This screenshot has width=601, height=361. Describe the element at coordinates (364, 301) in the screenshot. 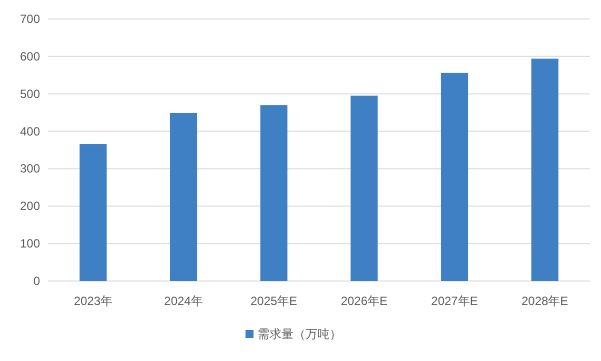

I see `x-tick-label: 2026年E` at that location.